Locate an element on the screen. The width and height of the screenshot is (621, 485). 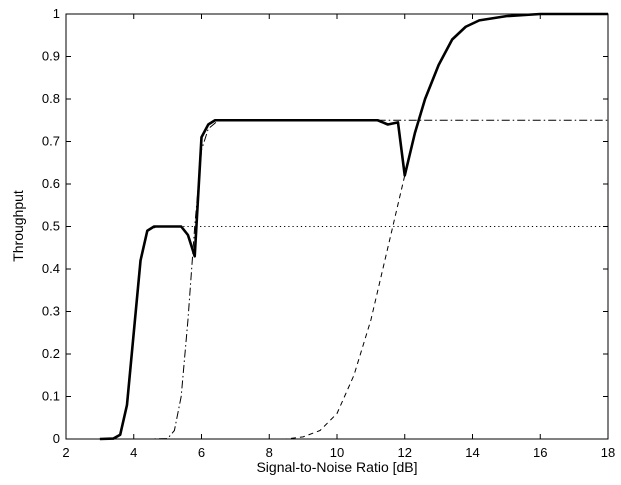
x-tick-label: 6 is located at coordinates (201, 452).